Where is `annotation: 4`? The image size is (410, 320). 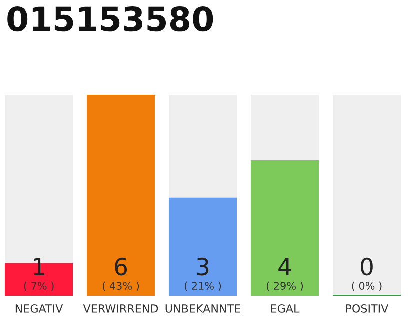
annotation: 4 is located at coordinates (285, 267).